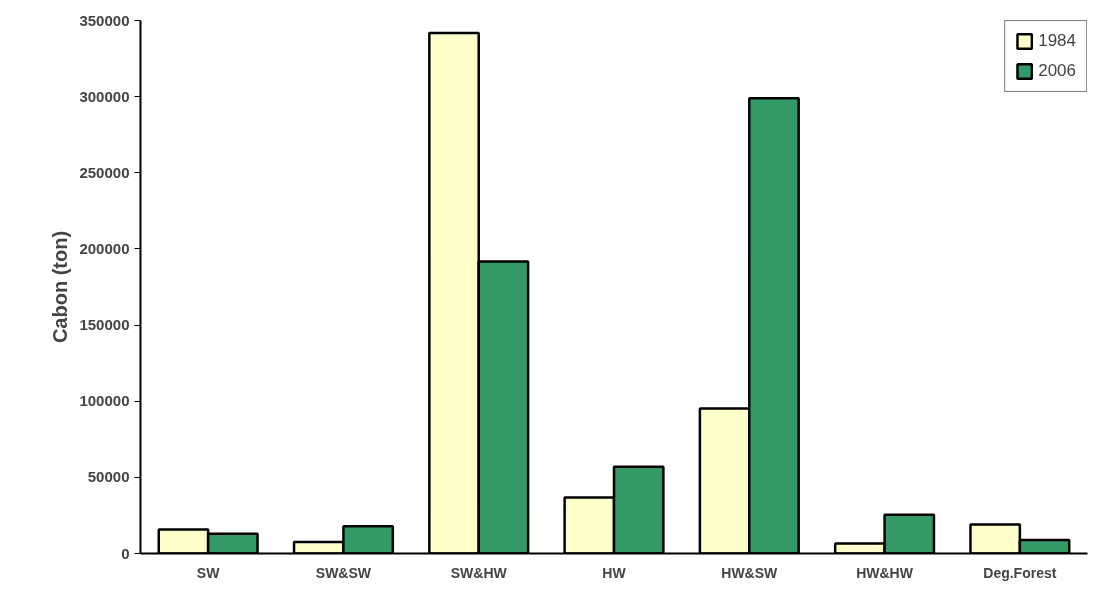 The height and width of the screenshot is (598, 1102). Describe the element at coordinates (60, 287) in the screenshot. I see `y-axis-title: Cabon (ton)` at that location.